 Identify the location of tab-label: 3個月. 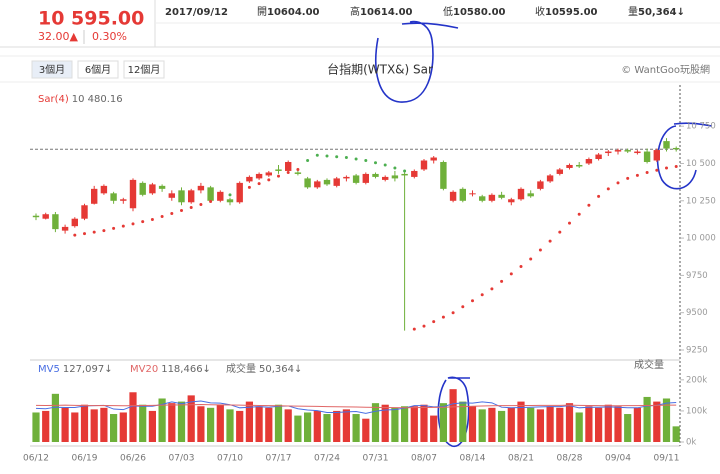
(52, 69).